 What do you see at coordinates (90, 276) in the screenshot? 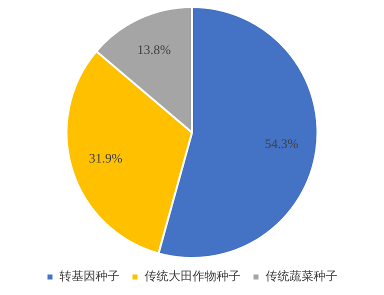
I see `legend-label: 转基因种子` at bounding box center [90, 276].